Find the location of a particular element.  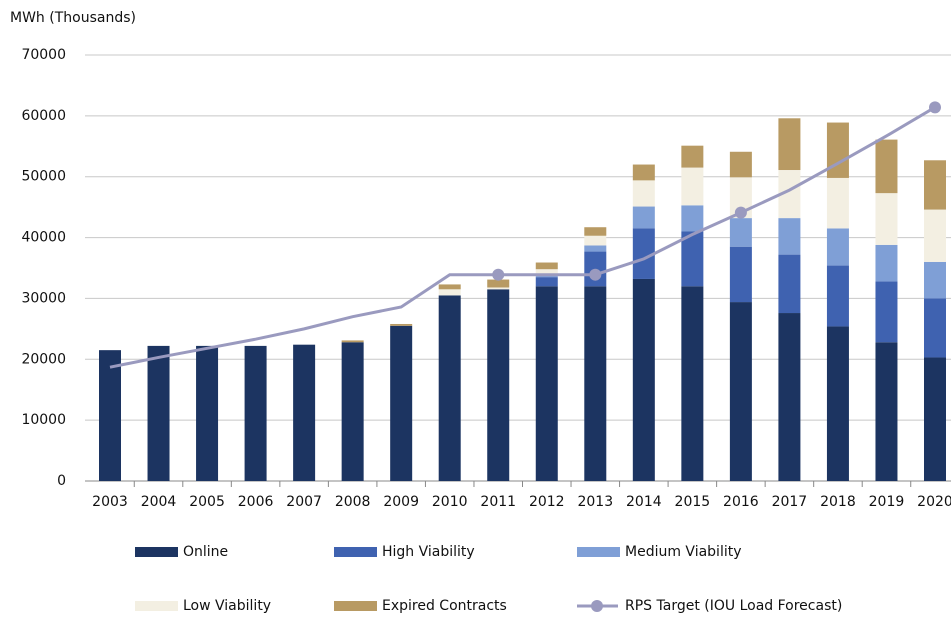

x-tick-label: 2003 is located at coordinates (110, 502).